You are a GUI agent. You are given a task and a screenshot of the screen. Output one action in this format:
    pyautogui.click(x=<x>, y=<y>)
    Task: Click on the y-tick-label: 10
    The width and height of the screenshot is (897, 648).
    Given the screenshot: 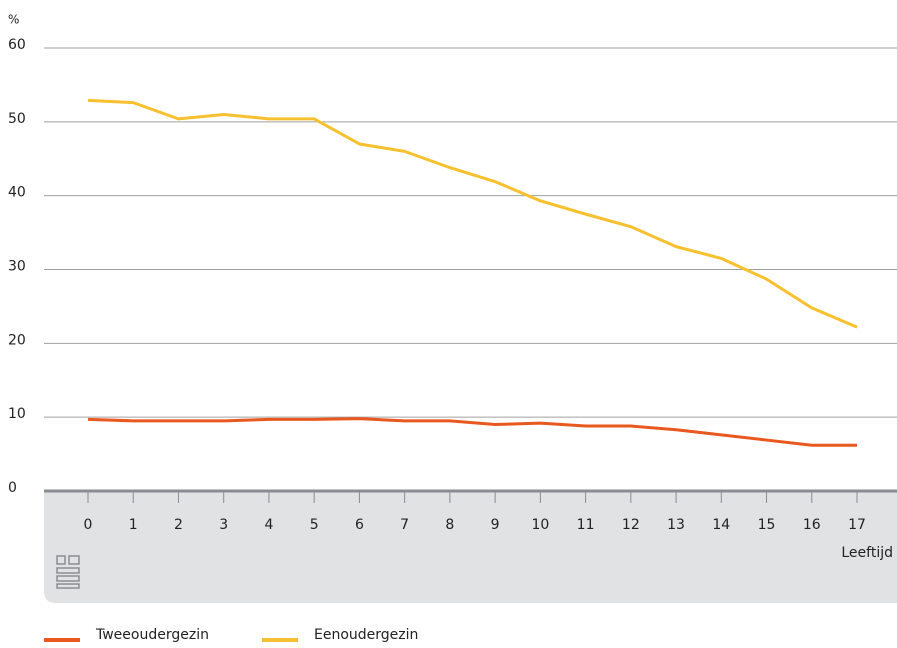 What is the action you would take?
    pyautogui.click(x=17, y=414)
    